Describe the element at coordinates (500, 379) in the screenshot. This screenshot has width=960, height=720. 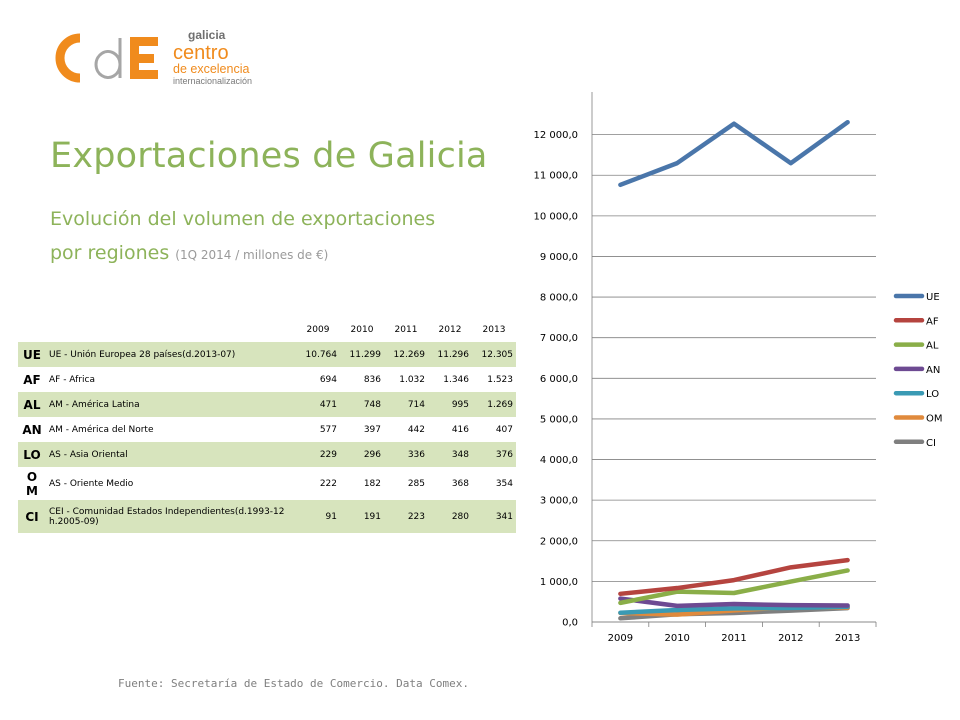
I see `cell-value: 1.523` at that location.